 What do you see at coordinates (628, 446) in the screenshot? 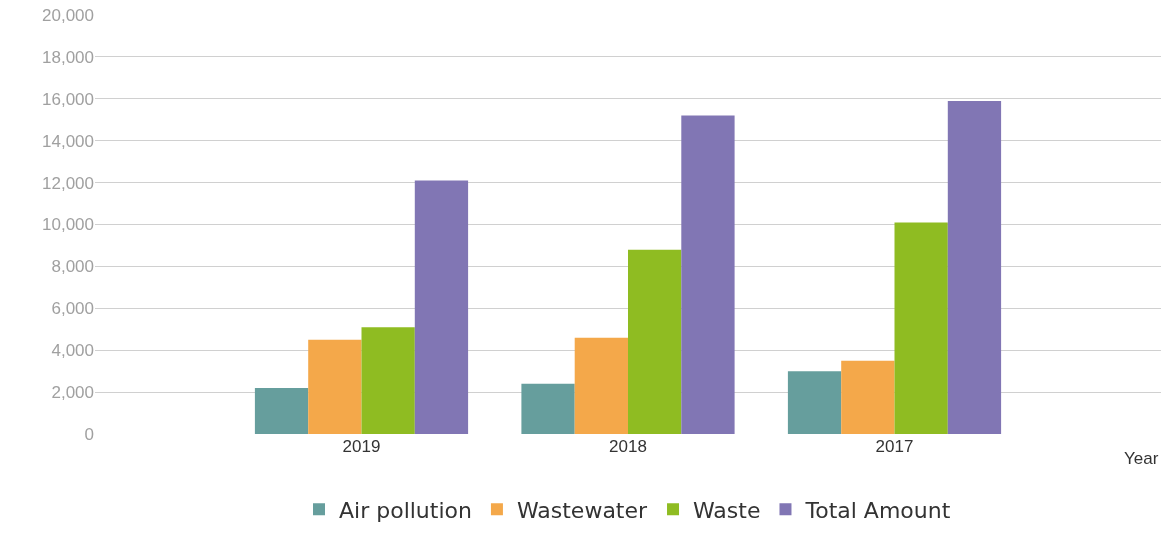
I see `x-tick-label: 2018` at bounding box center [628, 446].